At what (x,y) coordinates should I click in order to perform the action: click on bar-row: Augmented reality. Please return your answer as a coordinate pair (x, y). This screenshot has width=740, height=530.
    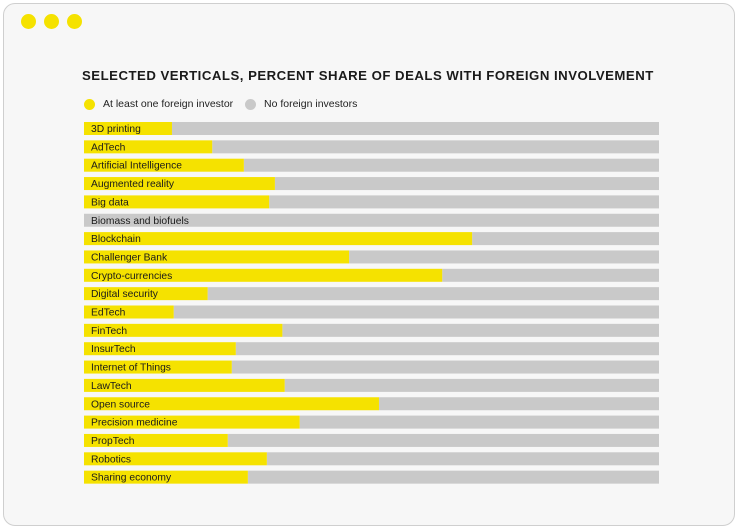
    Looking at the image, I should click on (371, 184).